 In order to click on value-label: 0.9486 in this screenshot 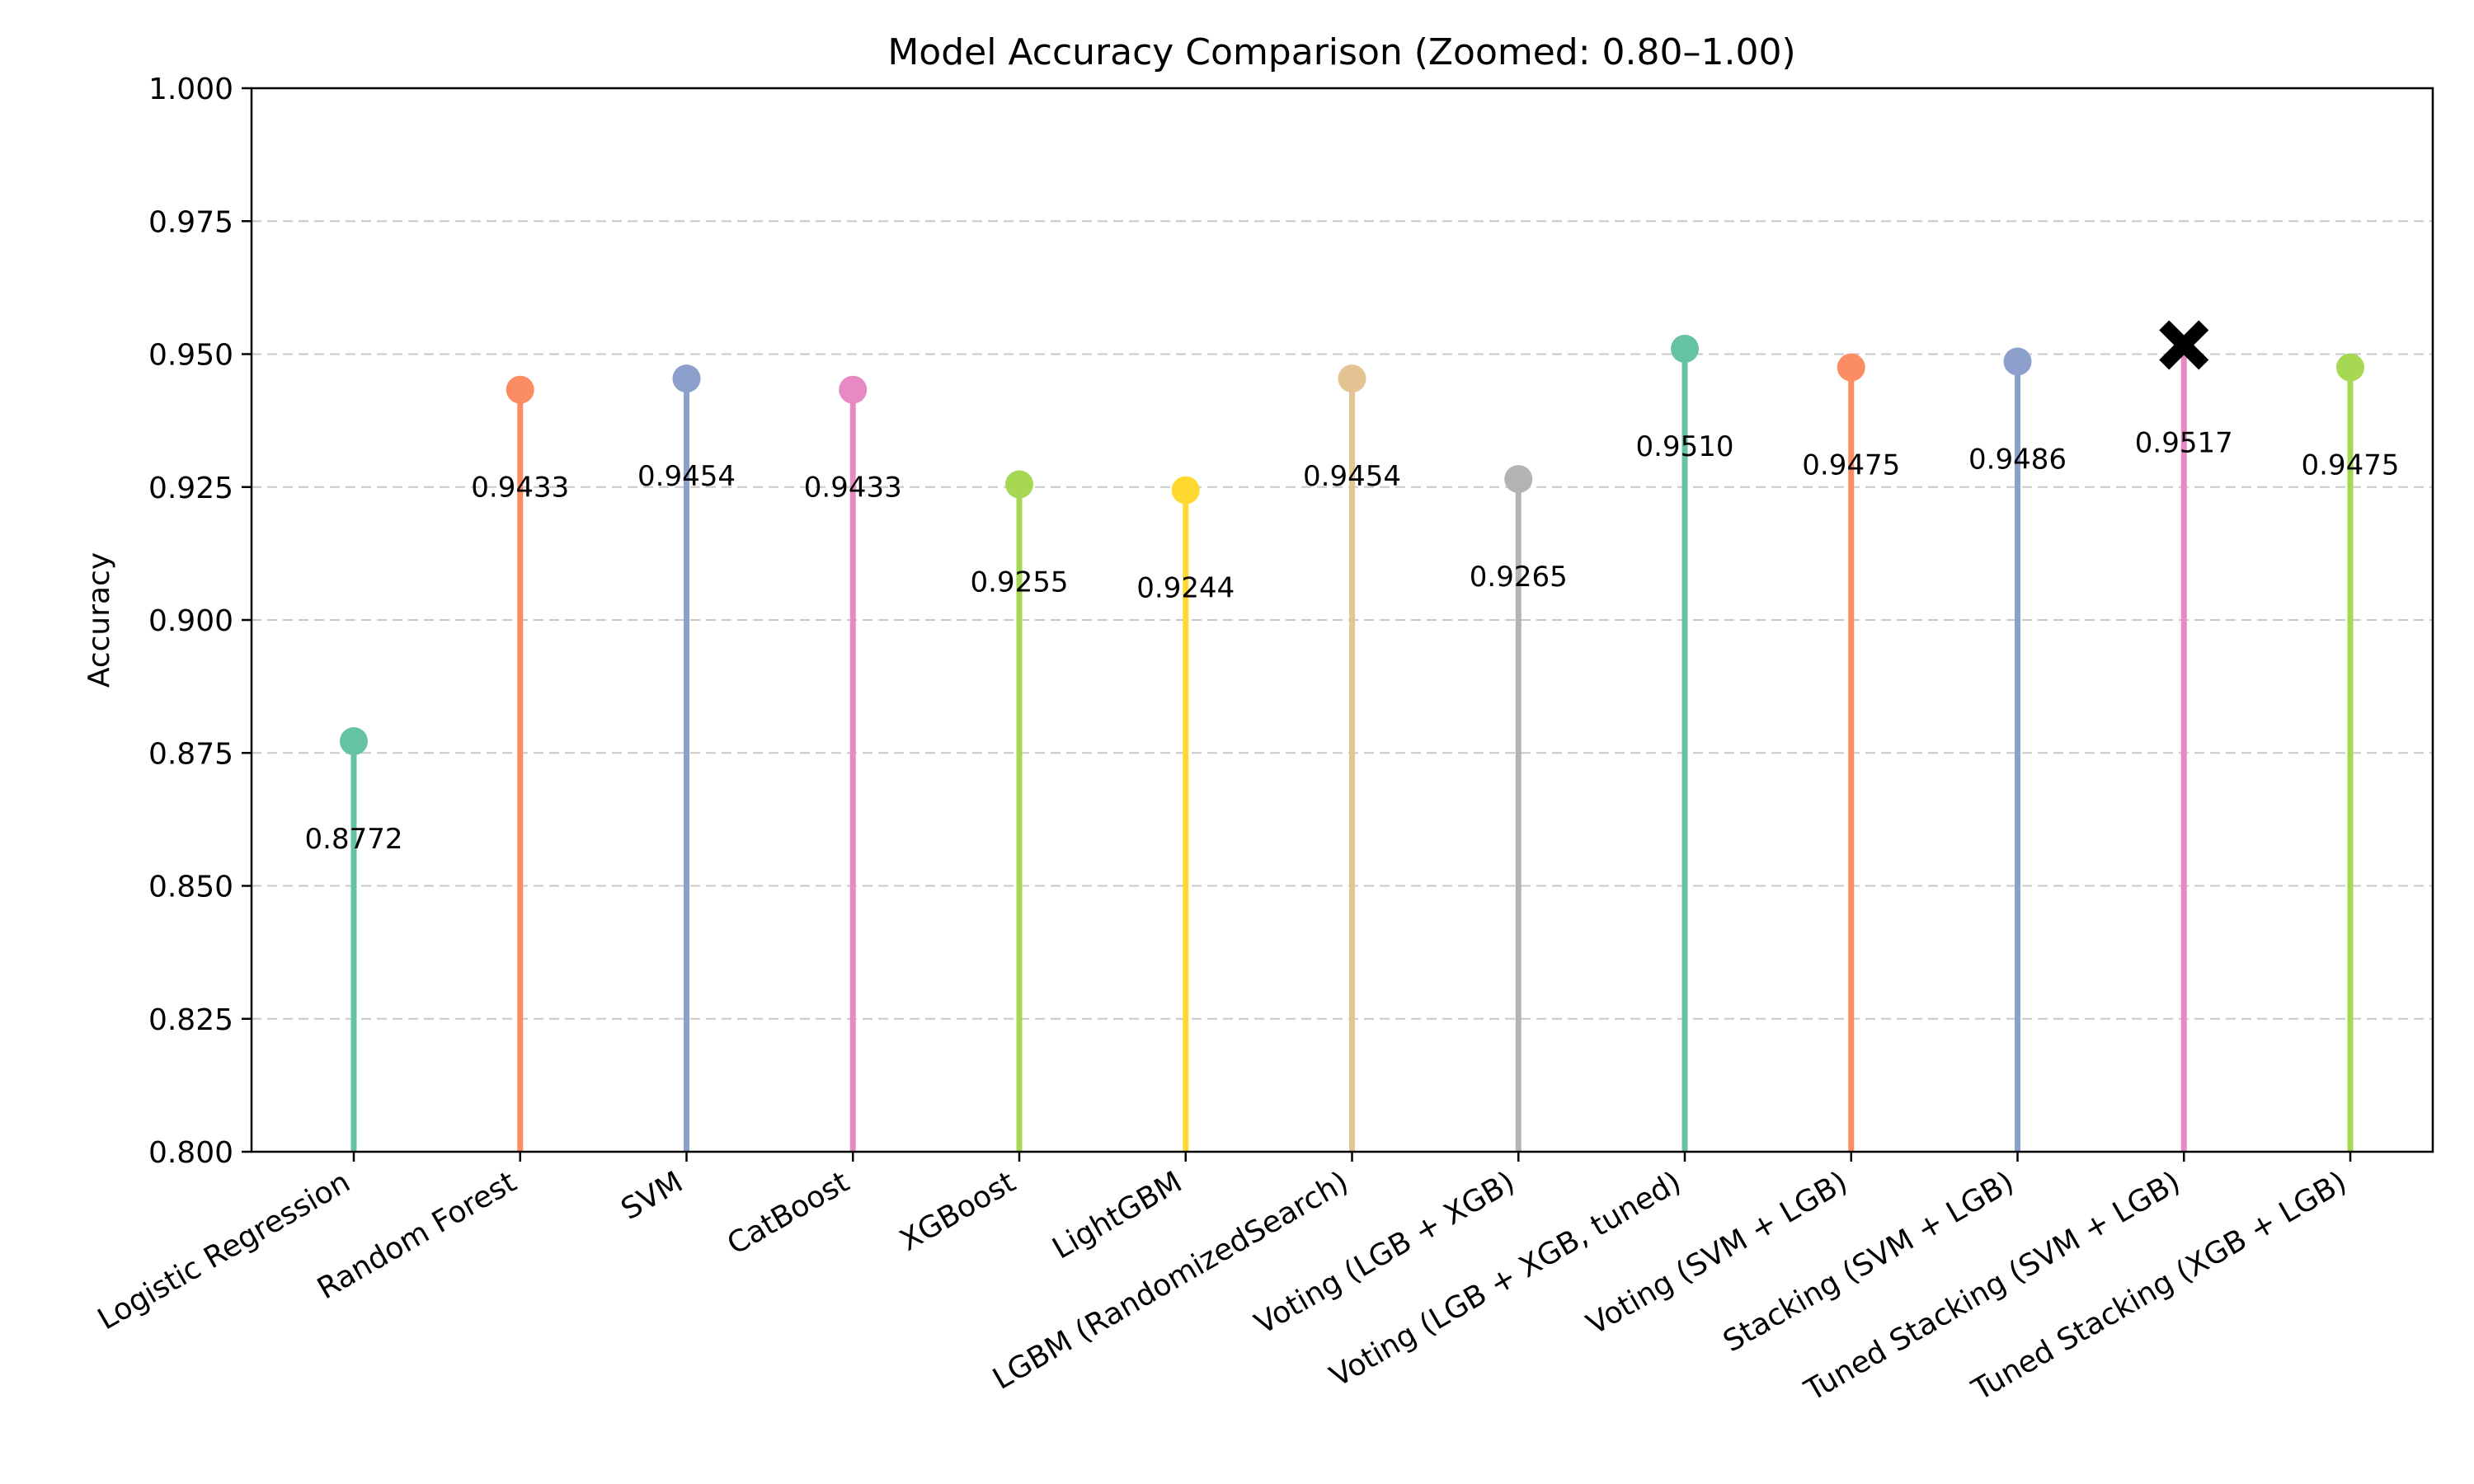, I will do `click(2017, 460)`.